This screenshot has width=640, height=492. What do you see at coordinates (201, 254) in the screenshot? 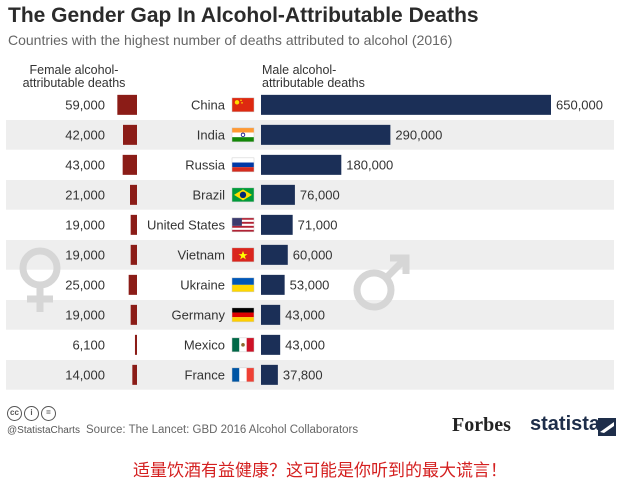
I see `country-label: Vietnam` at bounding box center [201, 254].